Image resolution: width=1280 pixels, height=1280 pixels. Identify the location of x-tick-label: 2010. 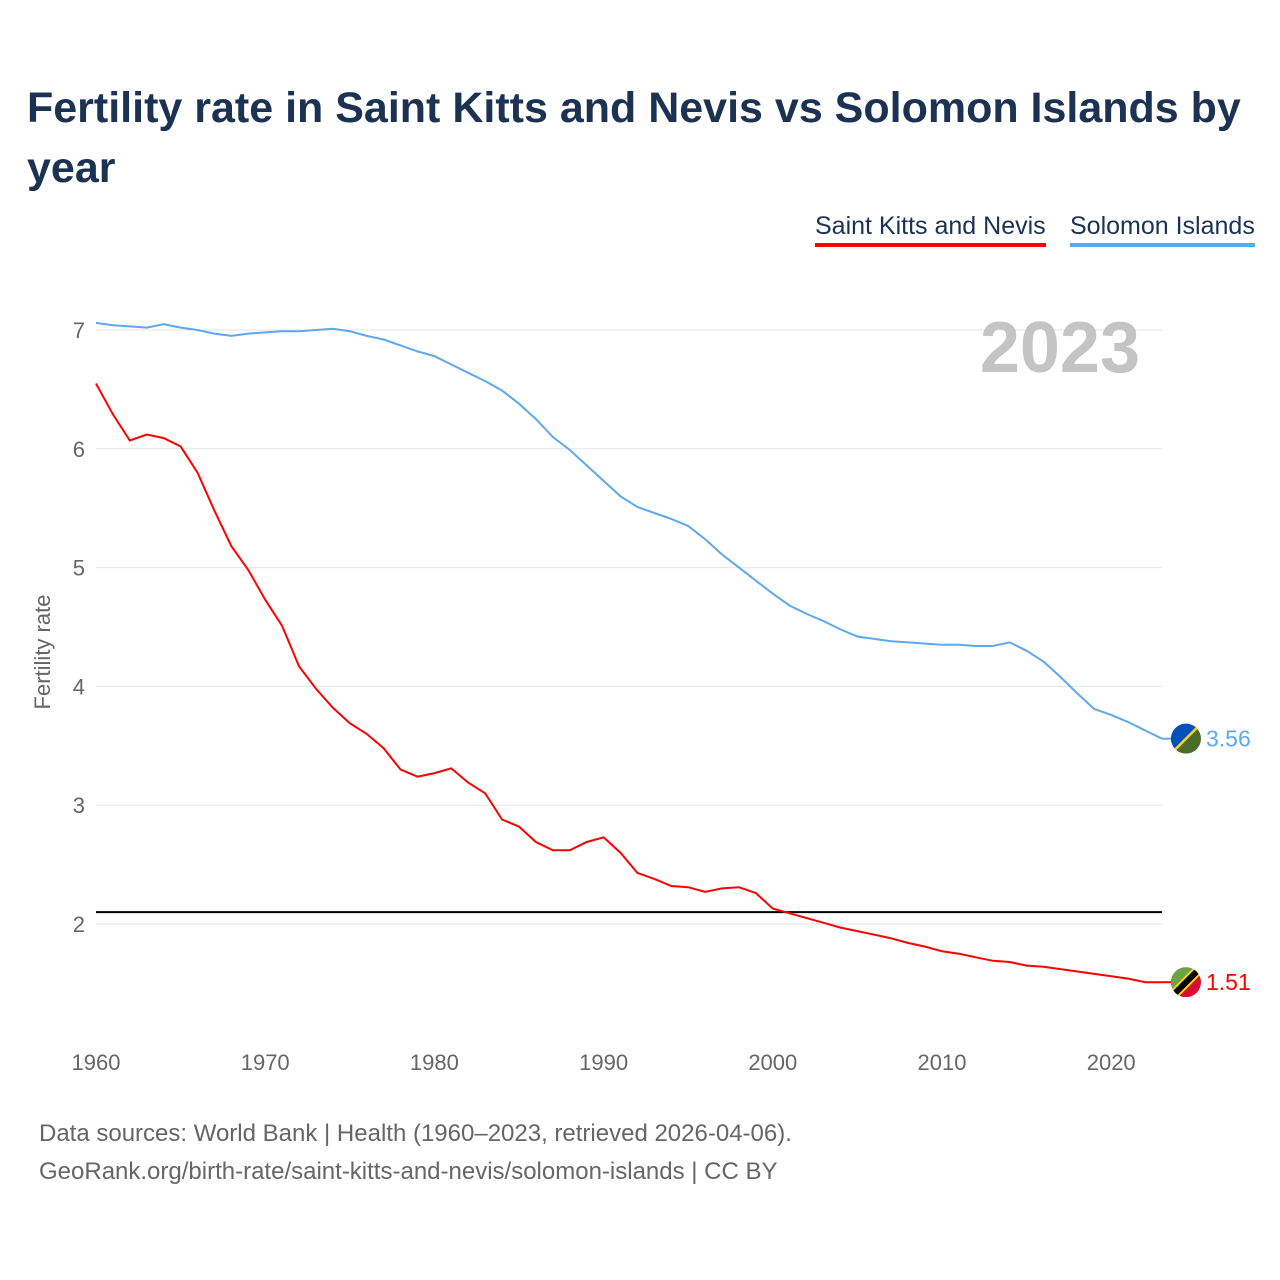
(942, 1062).